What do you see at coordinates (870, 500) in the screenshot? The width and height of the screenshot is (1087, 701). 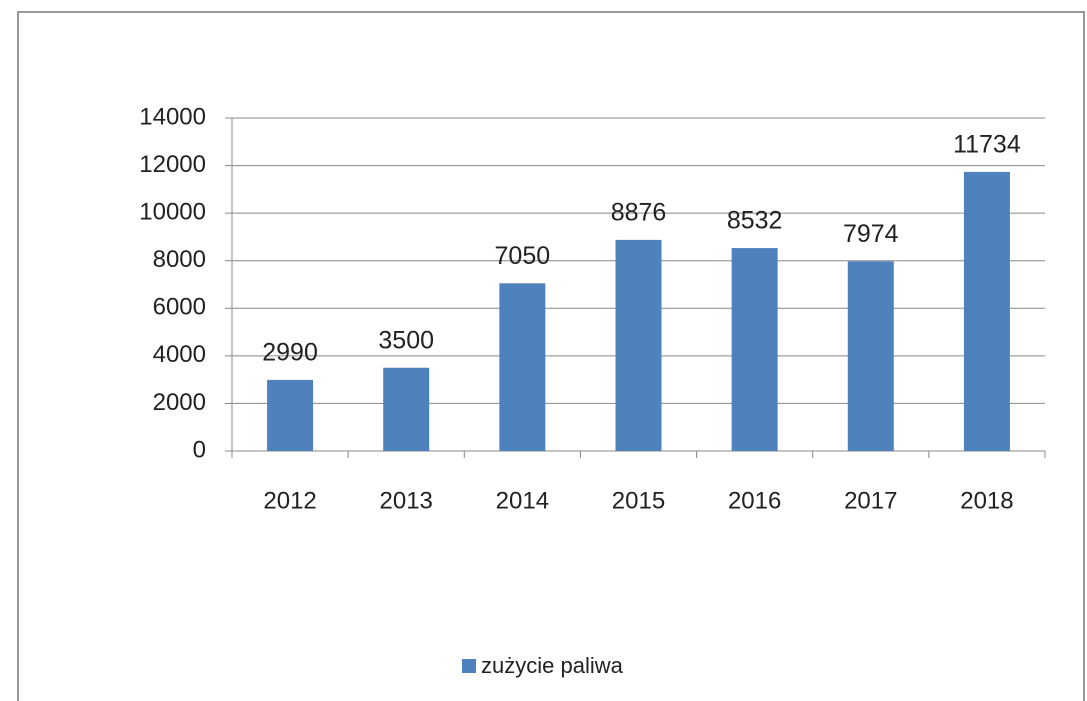 I see `x-tick-label: 2017` at bounding box center [870, 500].